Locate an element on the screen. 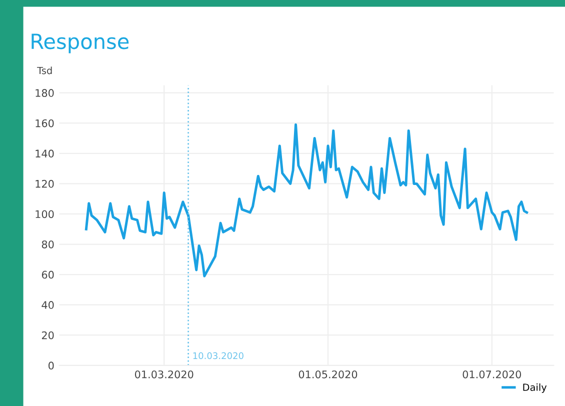 This screenshot has width=565, height=406. y-tick-label: 40 is located at coordinates (48, 305).